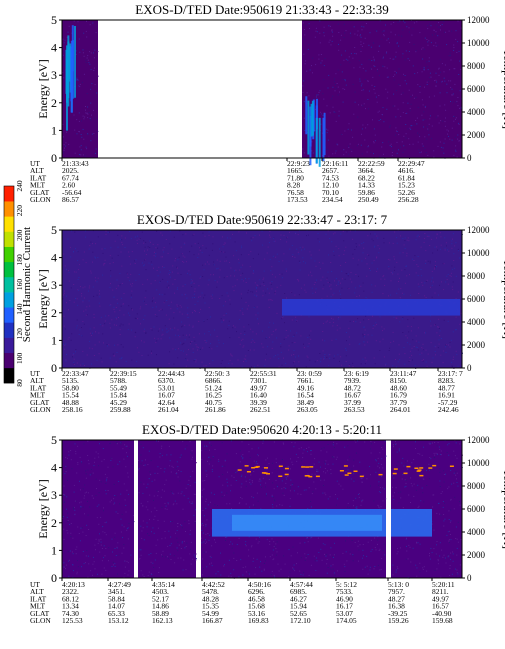  Describe the element at coordinates (366, 170) in the screenshot. I see `orbit-cell: 3664.` at that location.